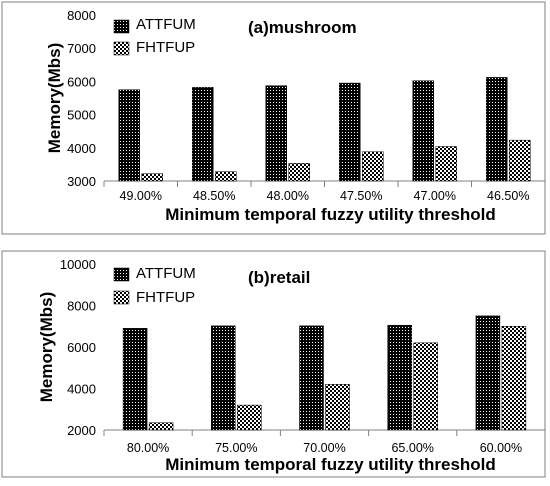 This screenshot has width=550, height=486. Describe the element at coordinates (81, 48) in the screenshot. I see `y-tick-label: 7000` at that location.